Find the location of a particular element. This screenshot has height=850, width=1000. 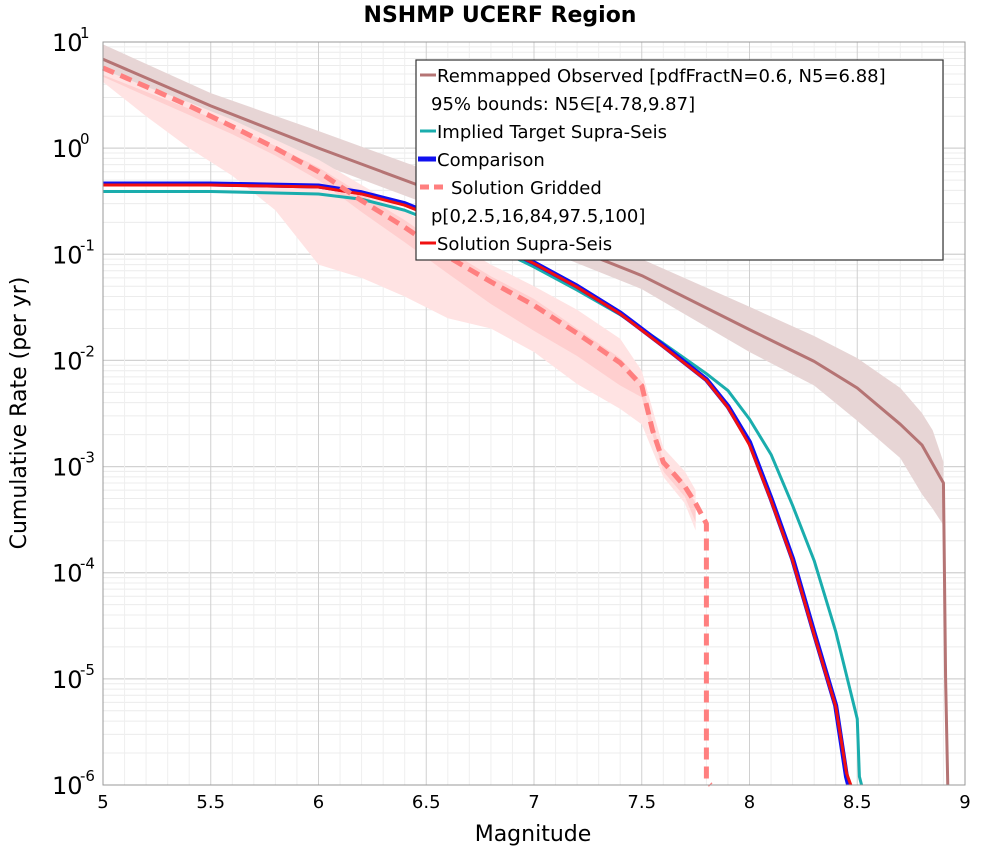

legend-entry-target: Implied Target Supra-Seis is located at coordinates (552, 132).